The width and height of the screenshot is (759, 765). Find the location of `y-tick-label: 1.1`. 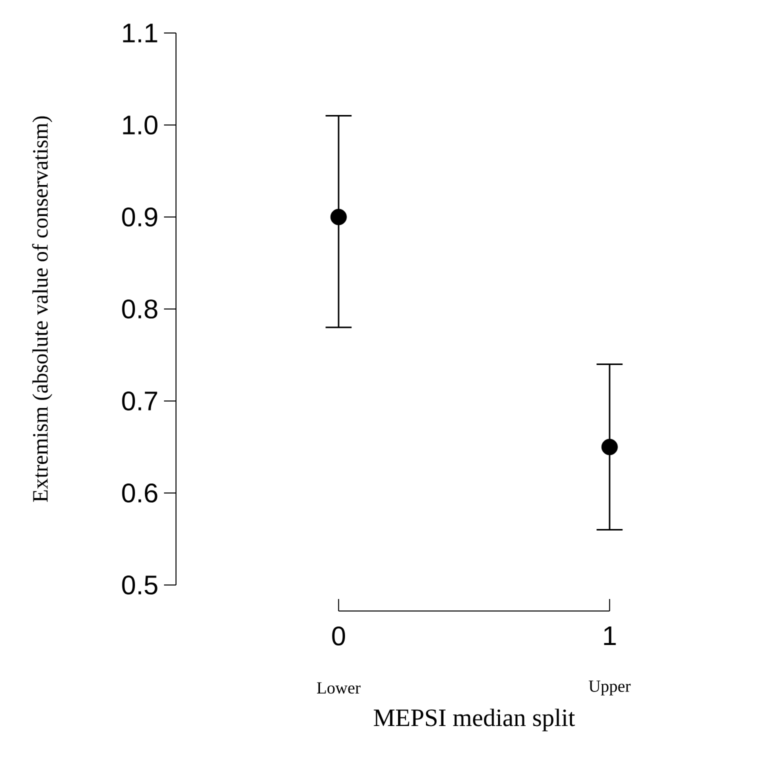

y-tick-label: 1.1 is located at coordinates (140, 33).